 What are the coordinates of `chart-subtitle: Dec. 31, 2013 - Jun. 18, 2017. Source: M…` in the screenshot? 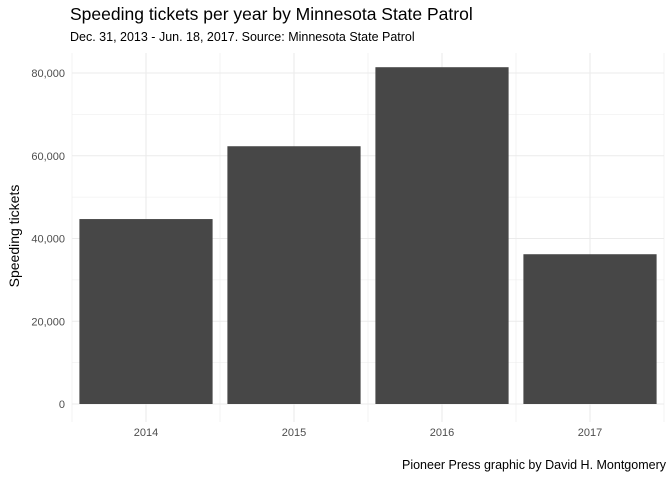 It's located at (242, 37).